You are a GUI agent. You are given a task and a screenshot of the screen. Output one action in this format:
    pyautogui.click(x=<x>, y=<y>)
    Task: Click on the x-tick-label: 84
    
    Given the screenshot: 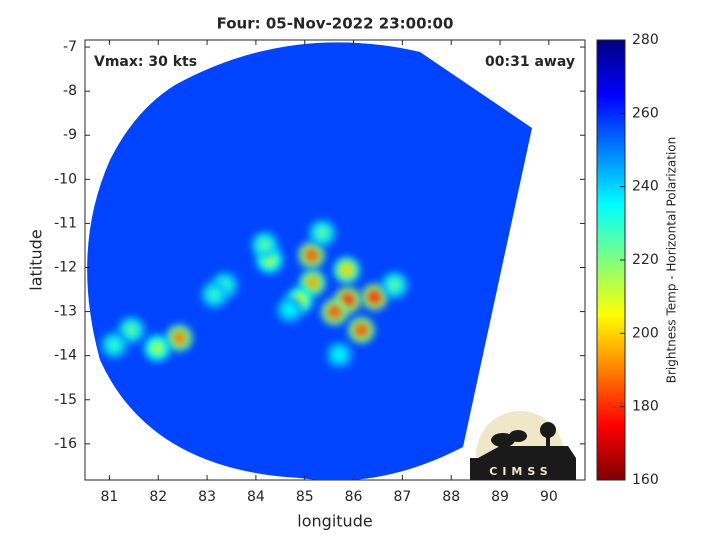 What is the action you would take?
    pyautogui.click(x=256, y=497)
    